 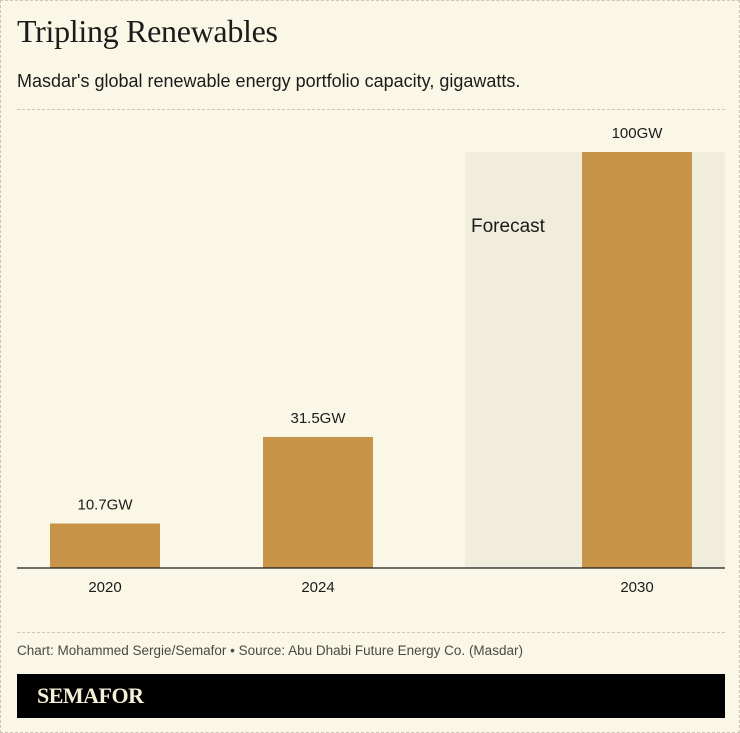 I want to click on bar-2020, so click(x=105, y=545).